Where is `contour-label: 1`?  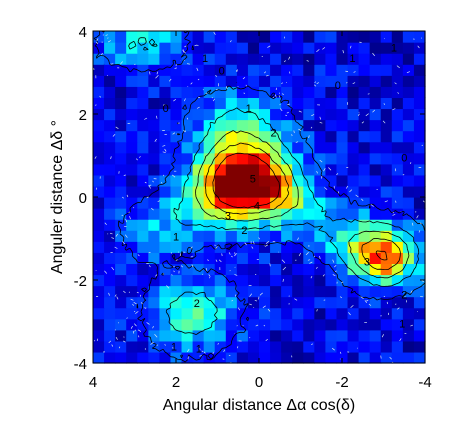 contour-label: 1 is located at coordinates (205, 59).